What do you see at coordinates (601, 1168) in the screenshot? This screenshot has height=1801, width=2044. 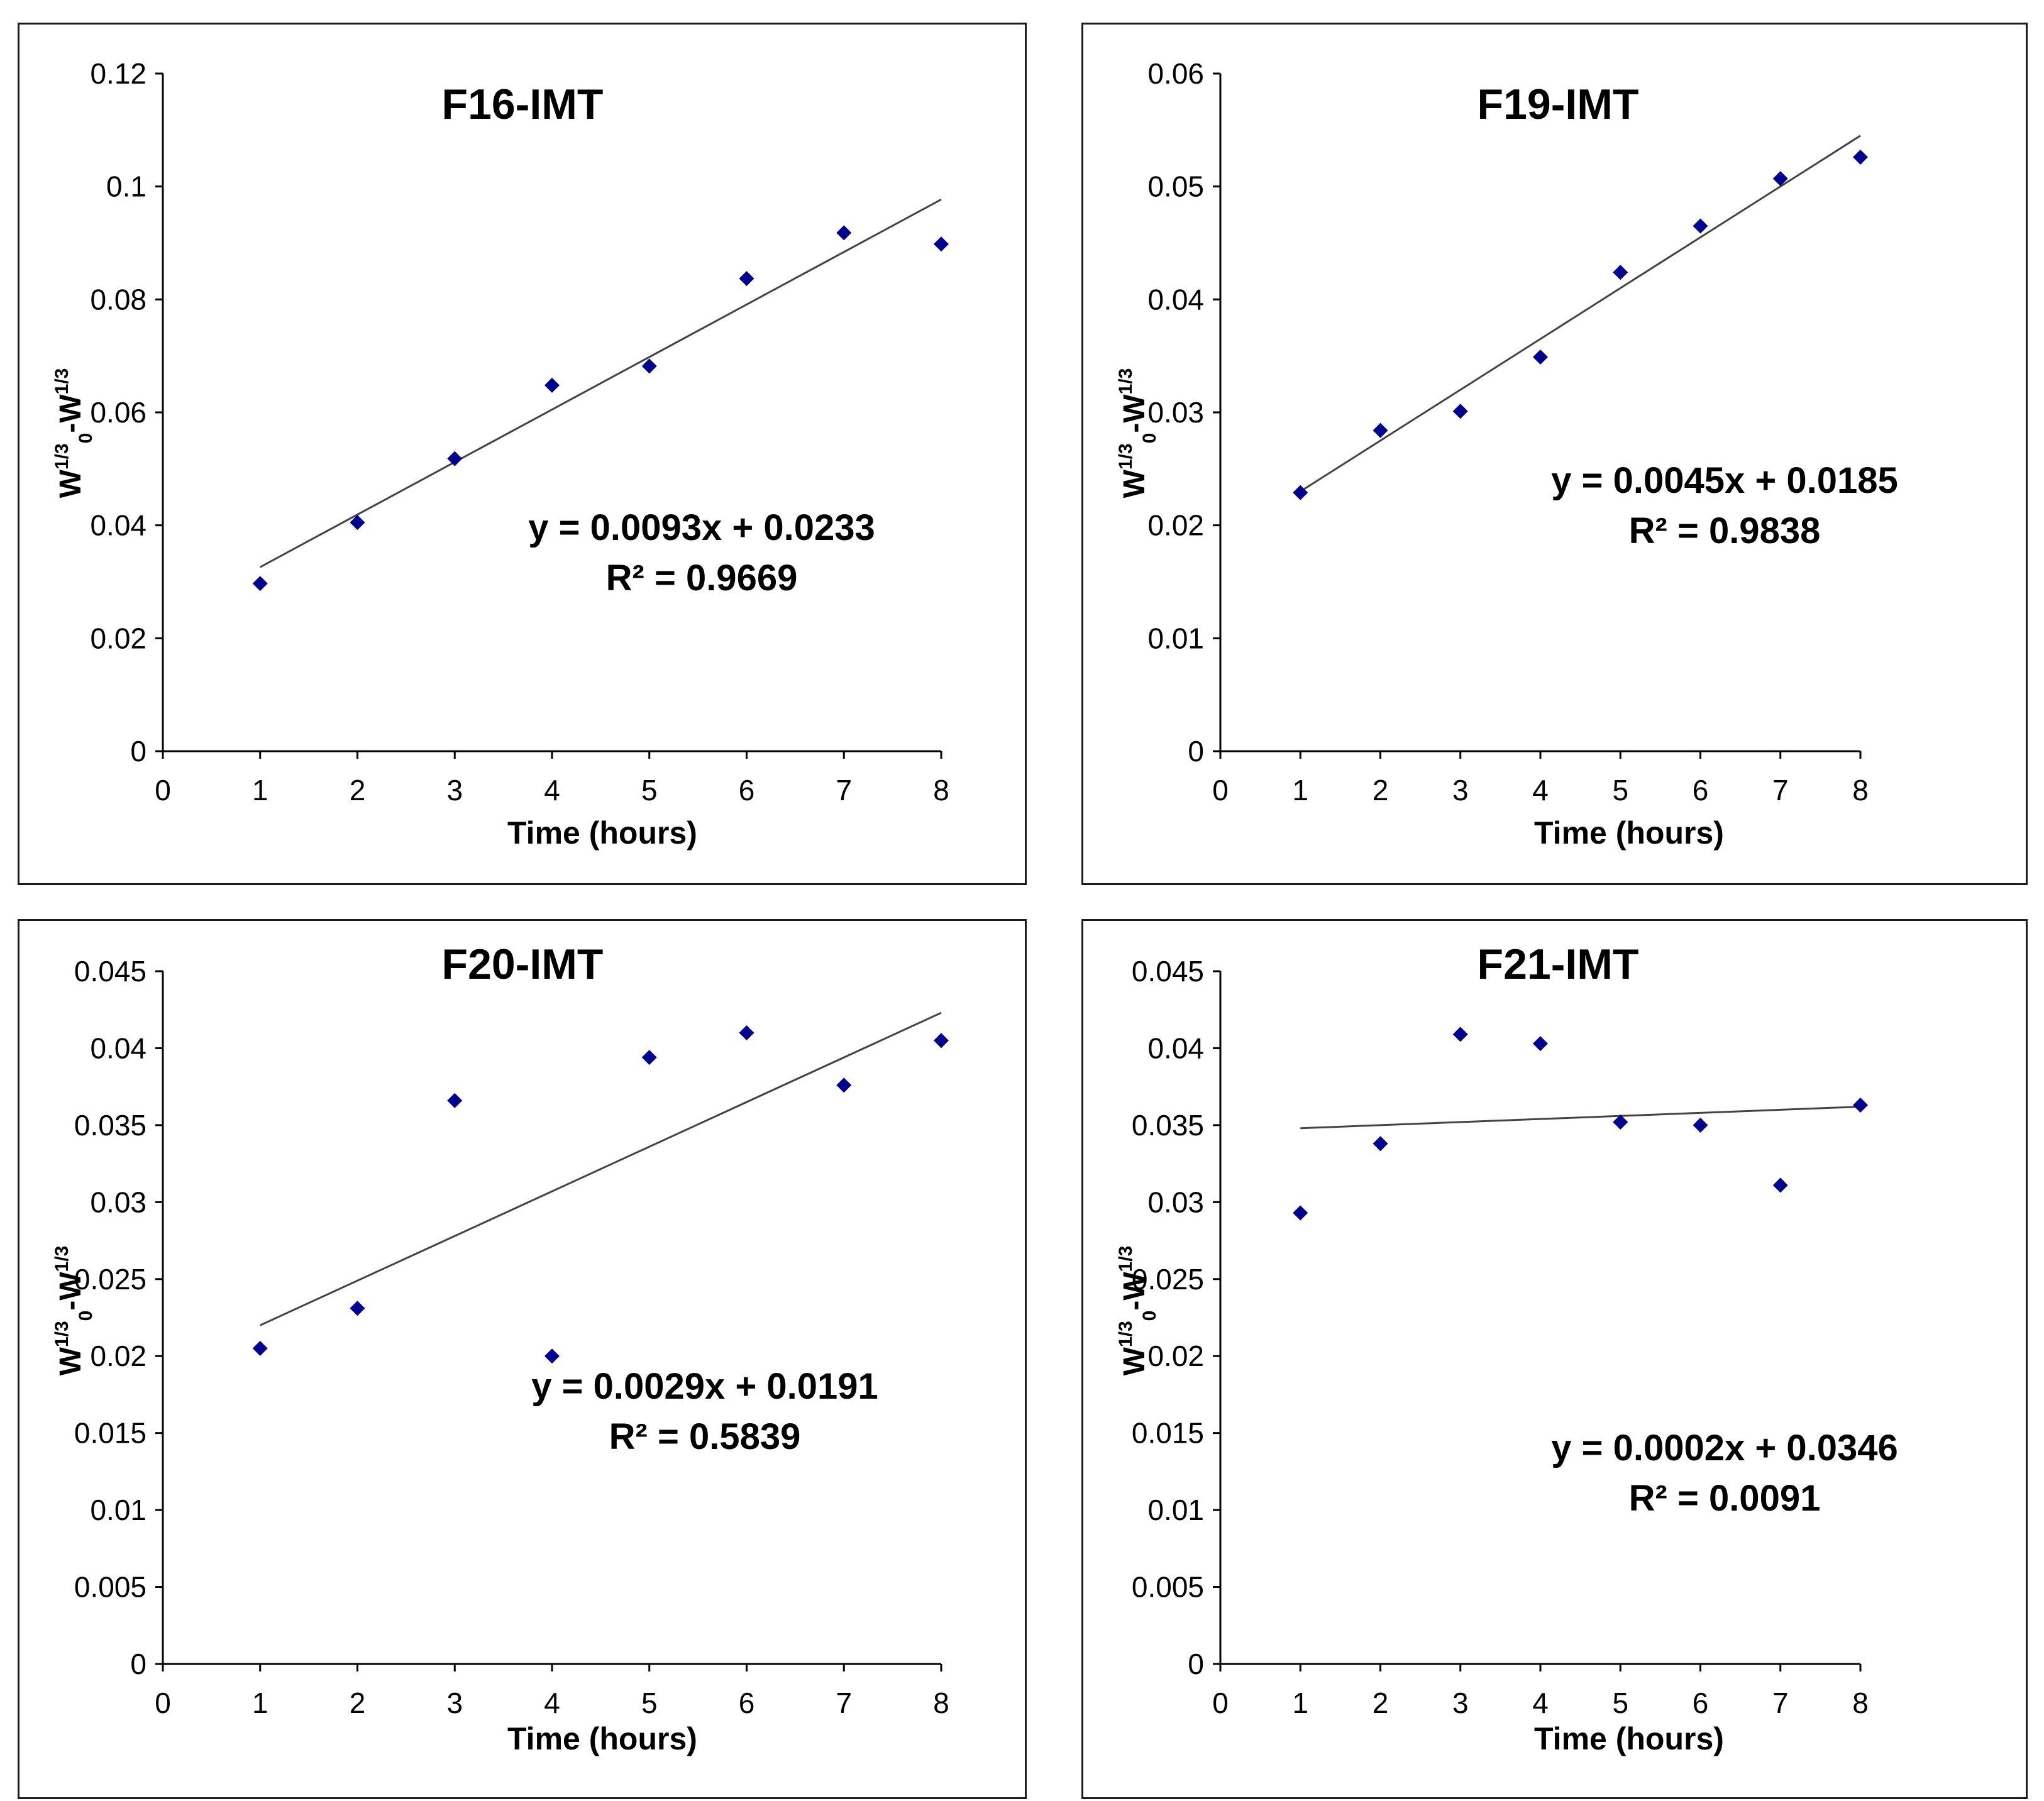 I see `trendline` at bounding box center [601, 1168].